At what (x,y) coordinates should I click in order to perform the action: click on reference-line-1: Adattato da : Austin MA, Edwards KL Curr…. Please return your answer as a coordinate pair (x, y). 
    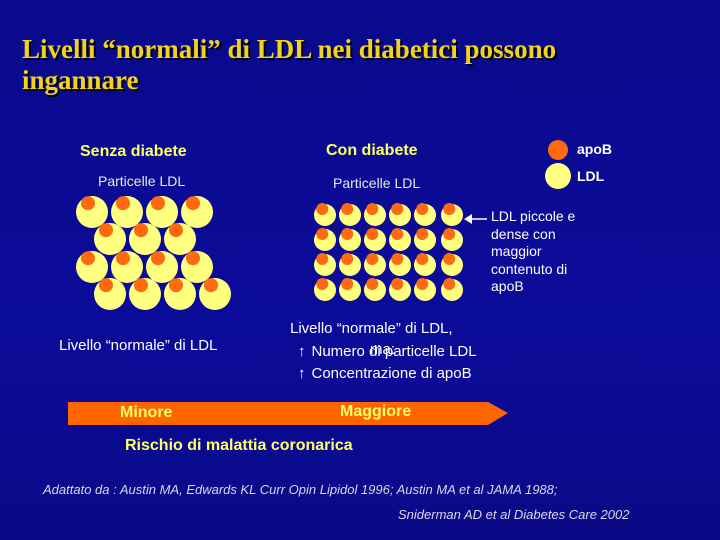
    Looking at the image, I should click on (300, 489).